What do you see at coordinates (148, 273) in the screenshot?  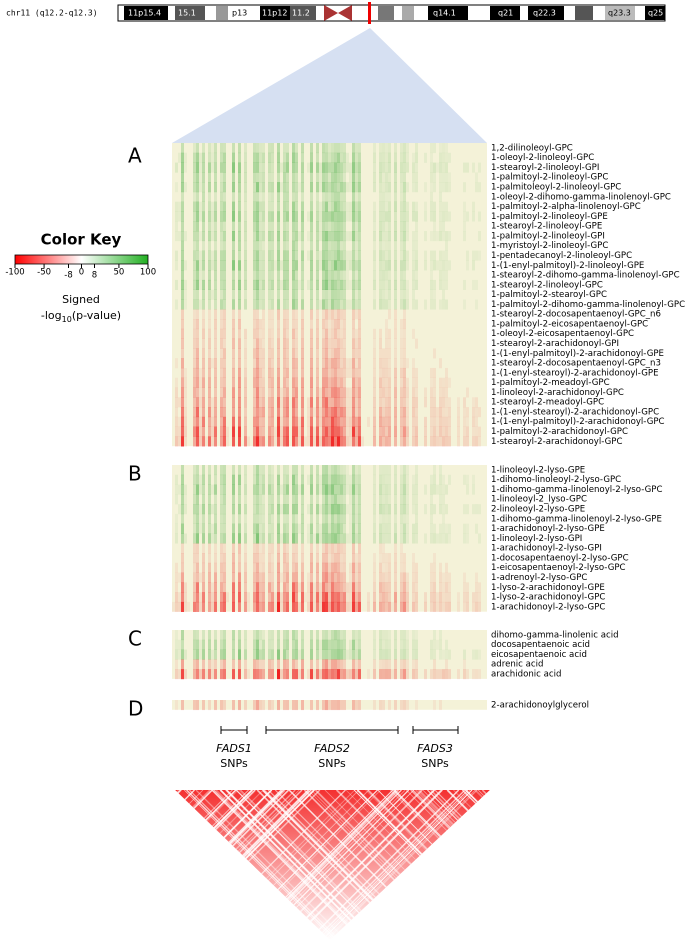 I see `key-tick-label: 100` at bounding box center [148, 273].